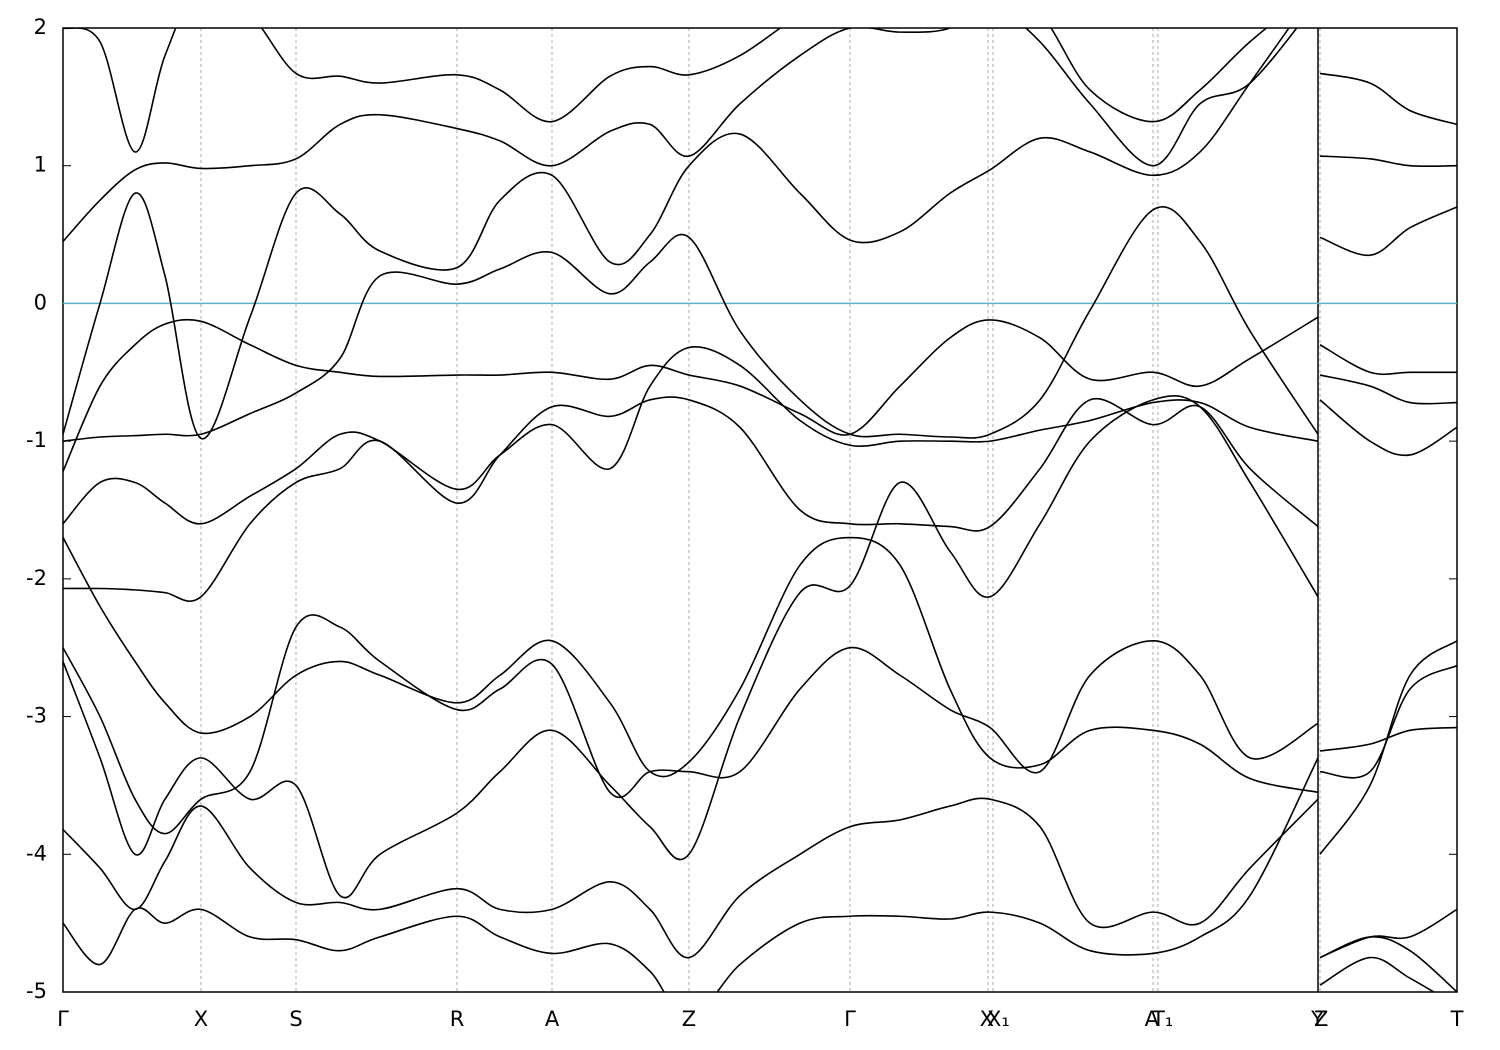 This screenshot has width=1500, height=1050. I want to click on x-tick-label: R, so click(457, 1019).